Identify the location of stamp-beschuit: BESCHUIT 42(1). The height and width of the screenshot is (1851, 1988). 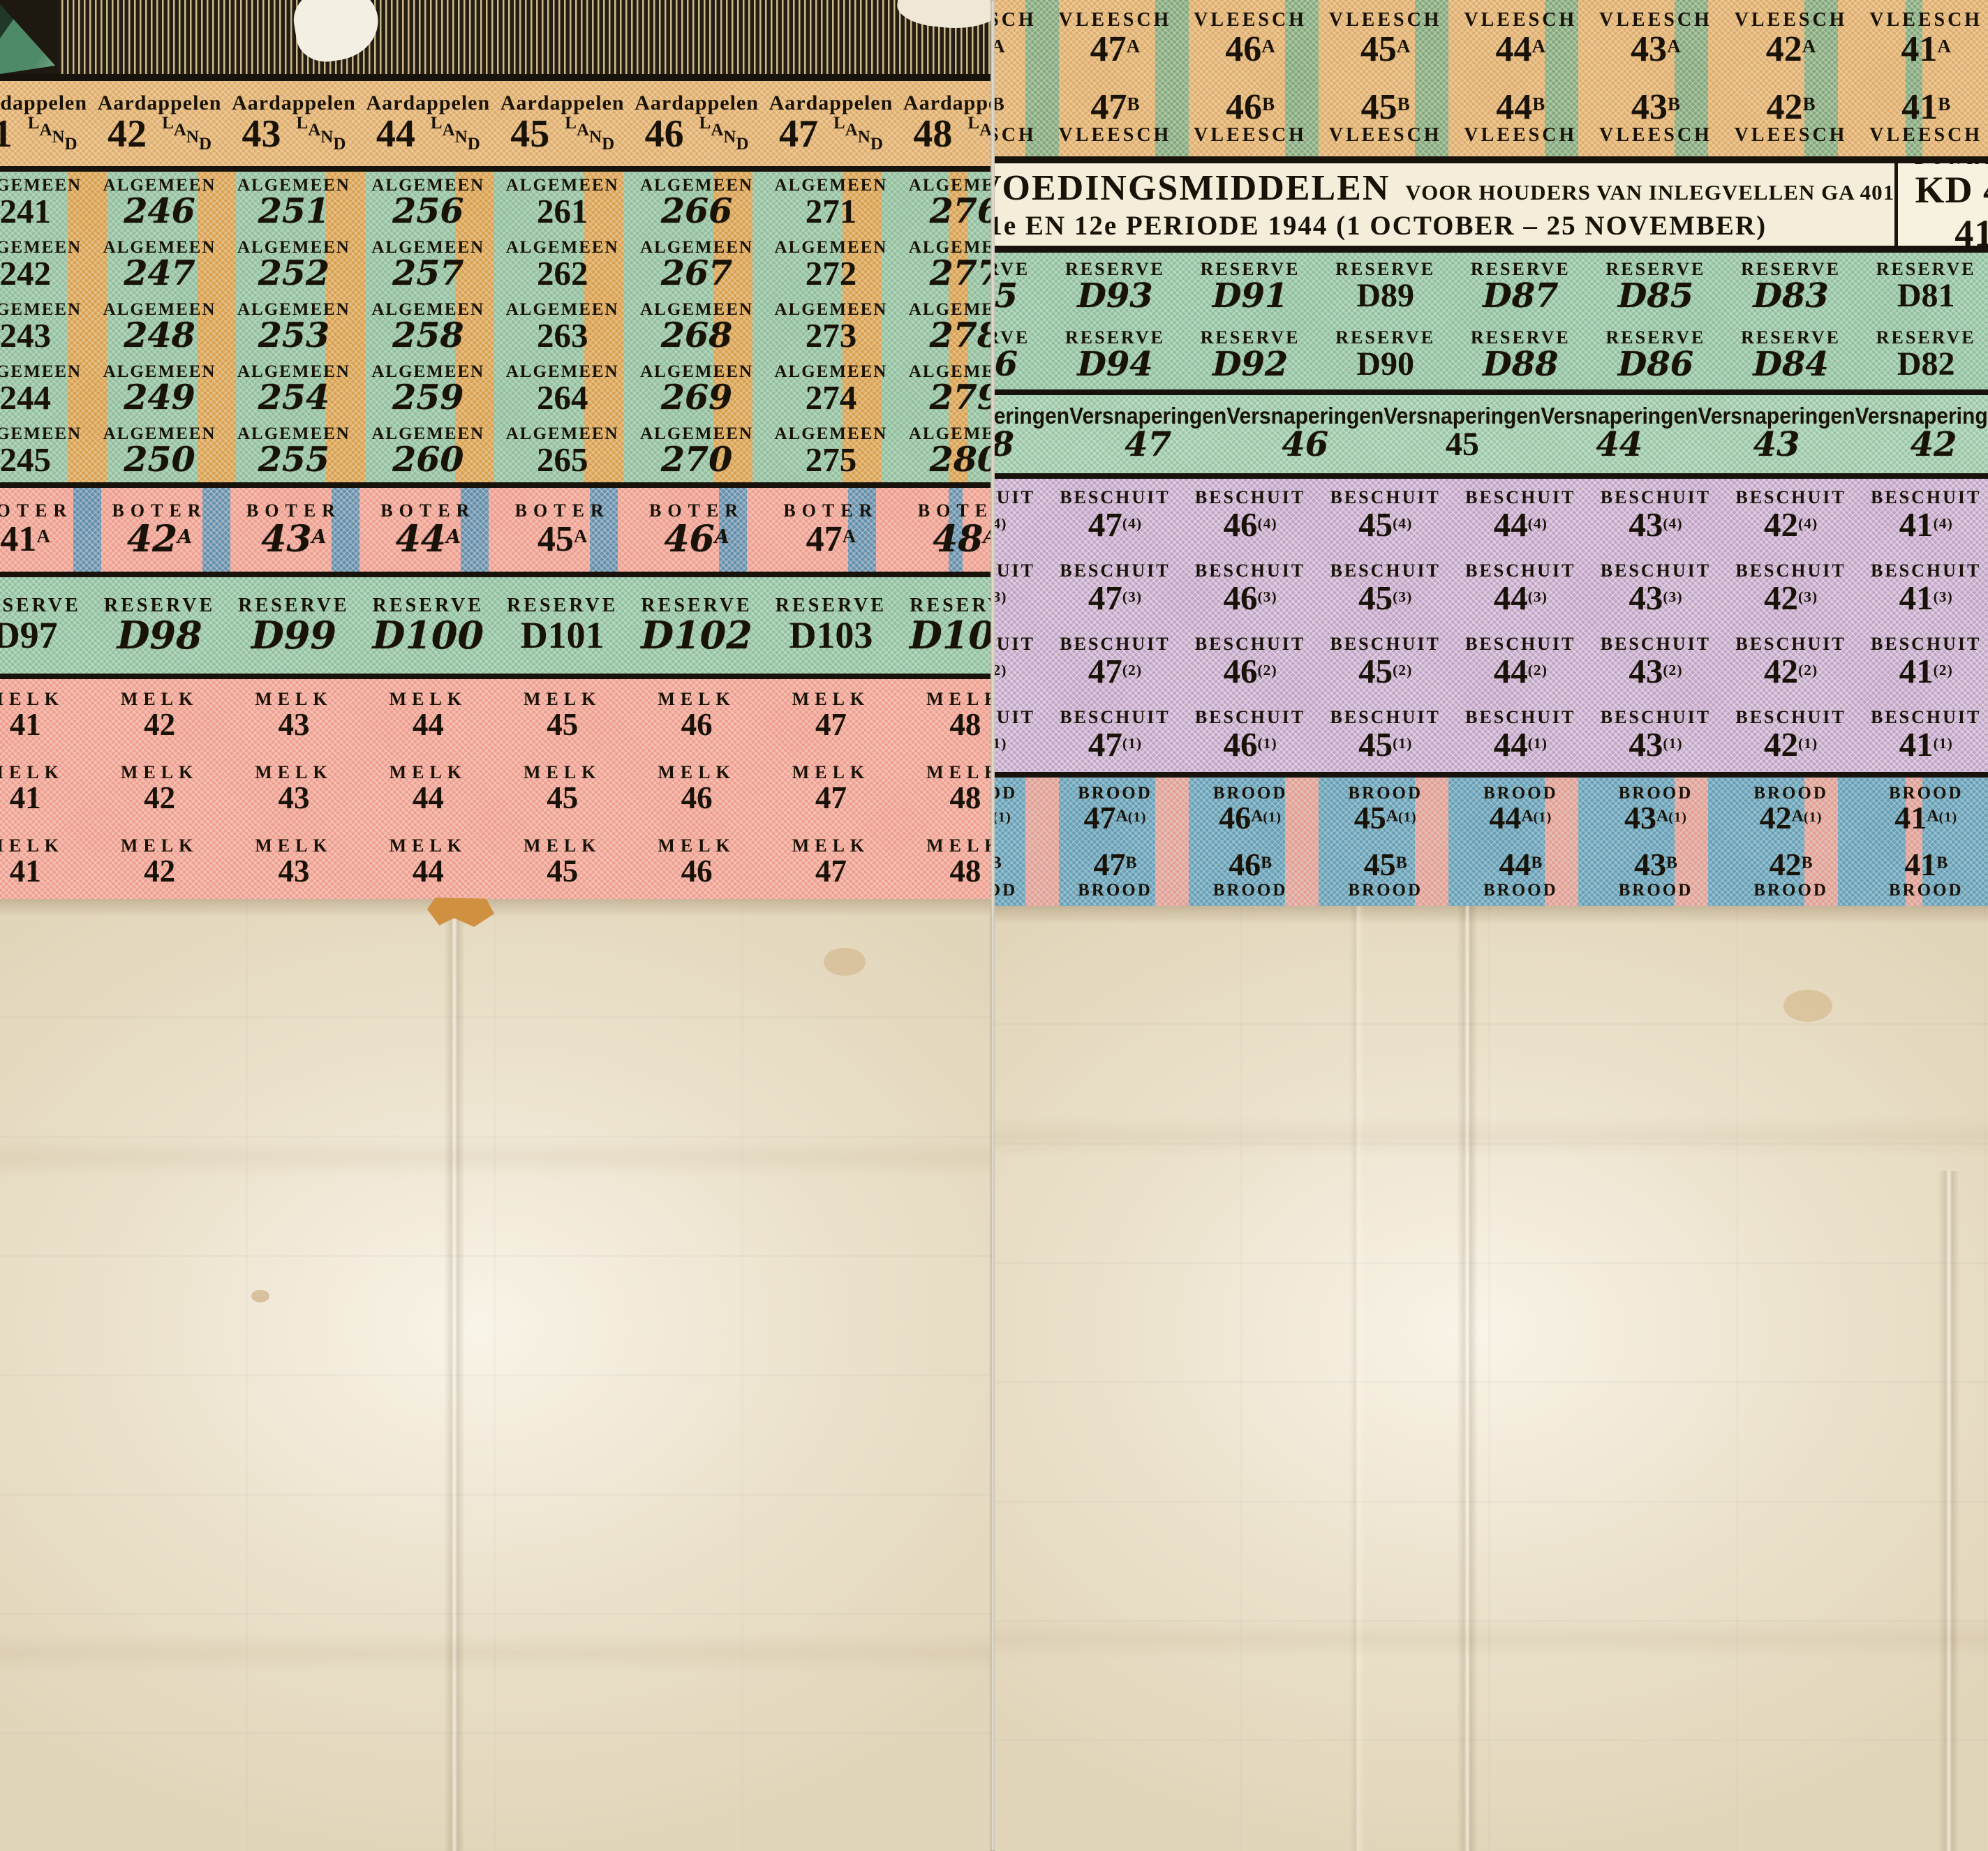
(1791, 735).